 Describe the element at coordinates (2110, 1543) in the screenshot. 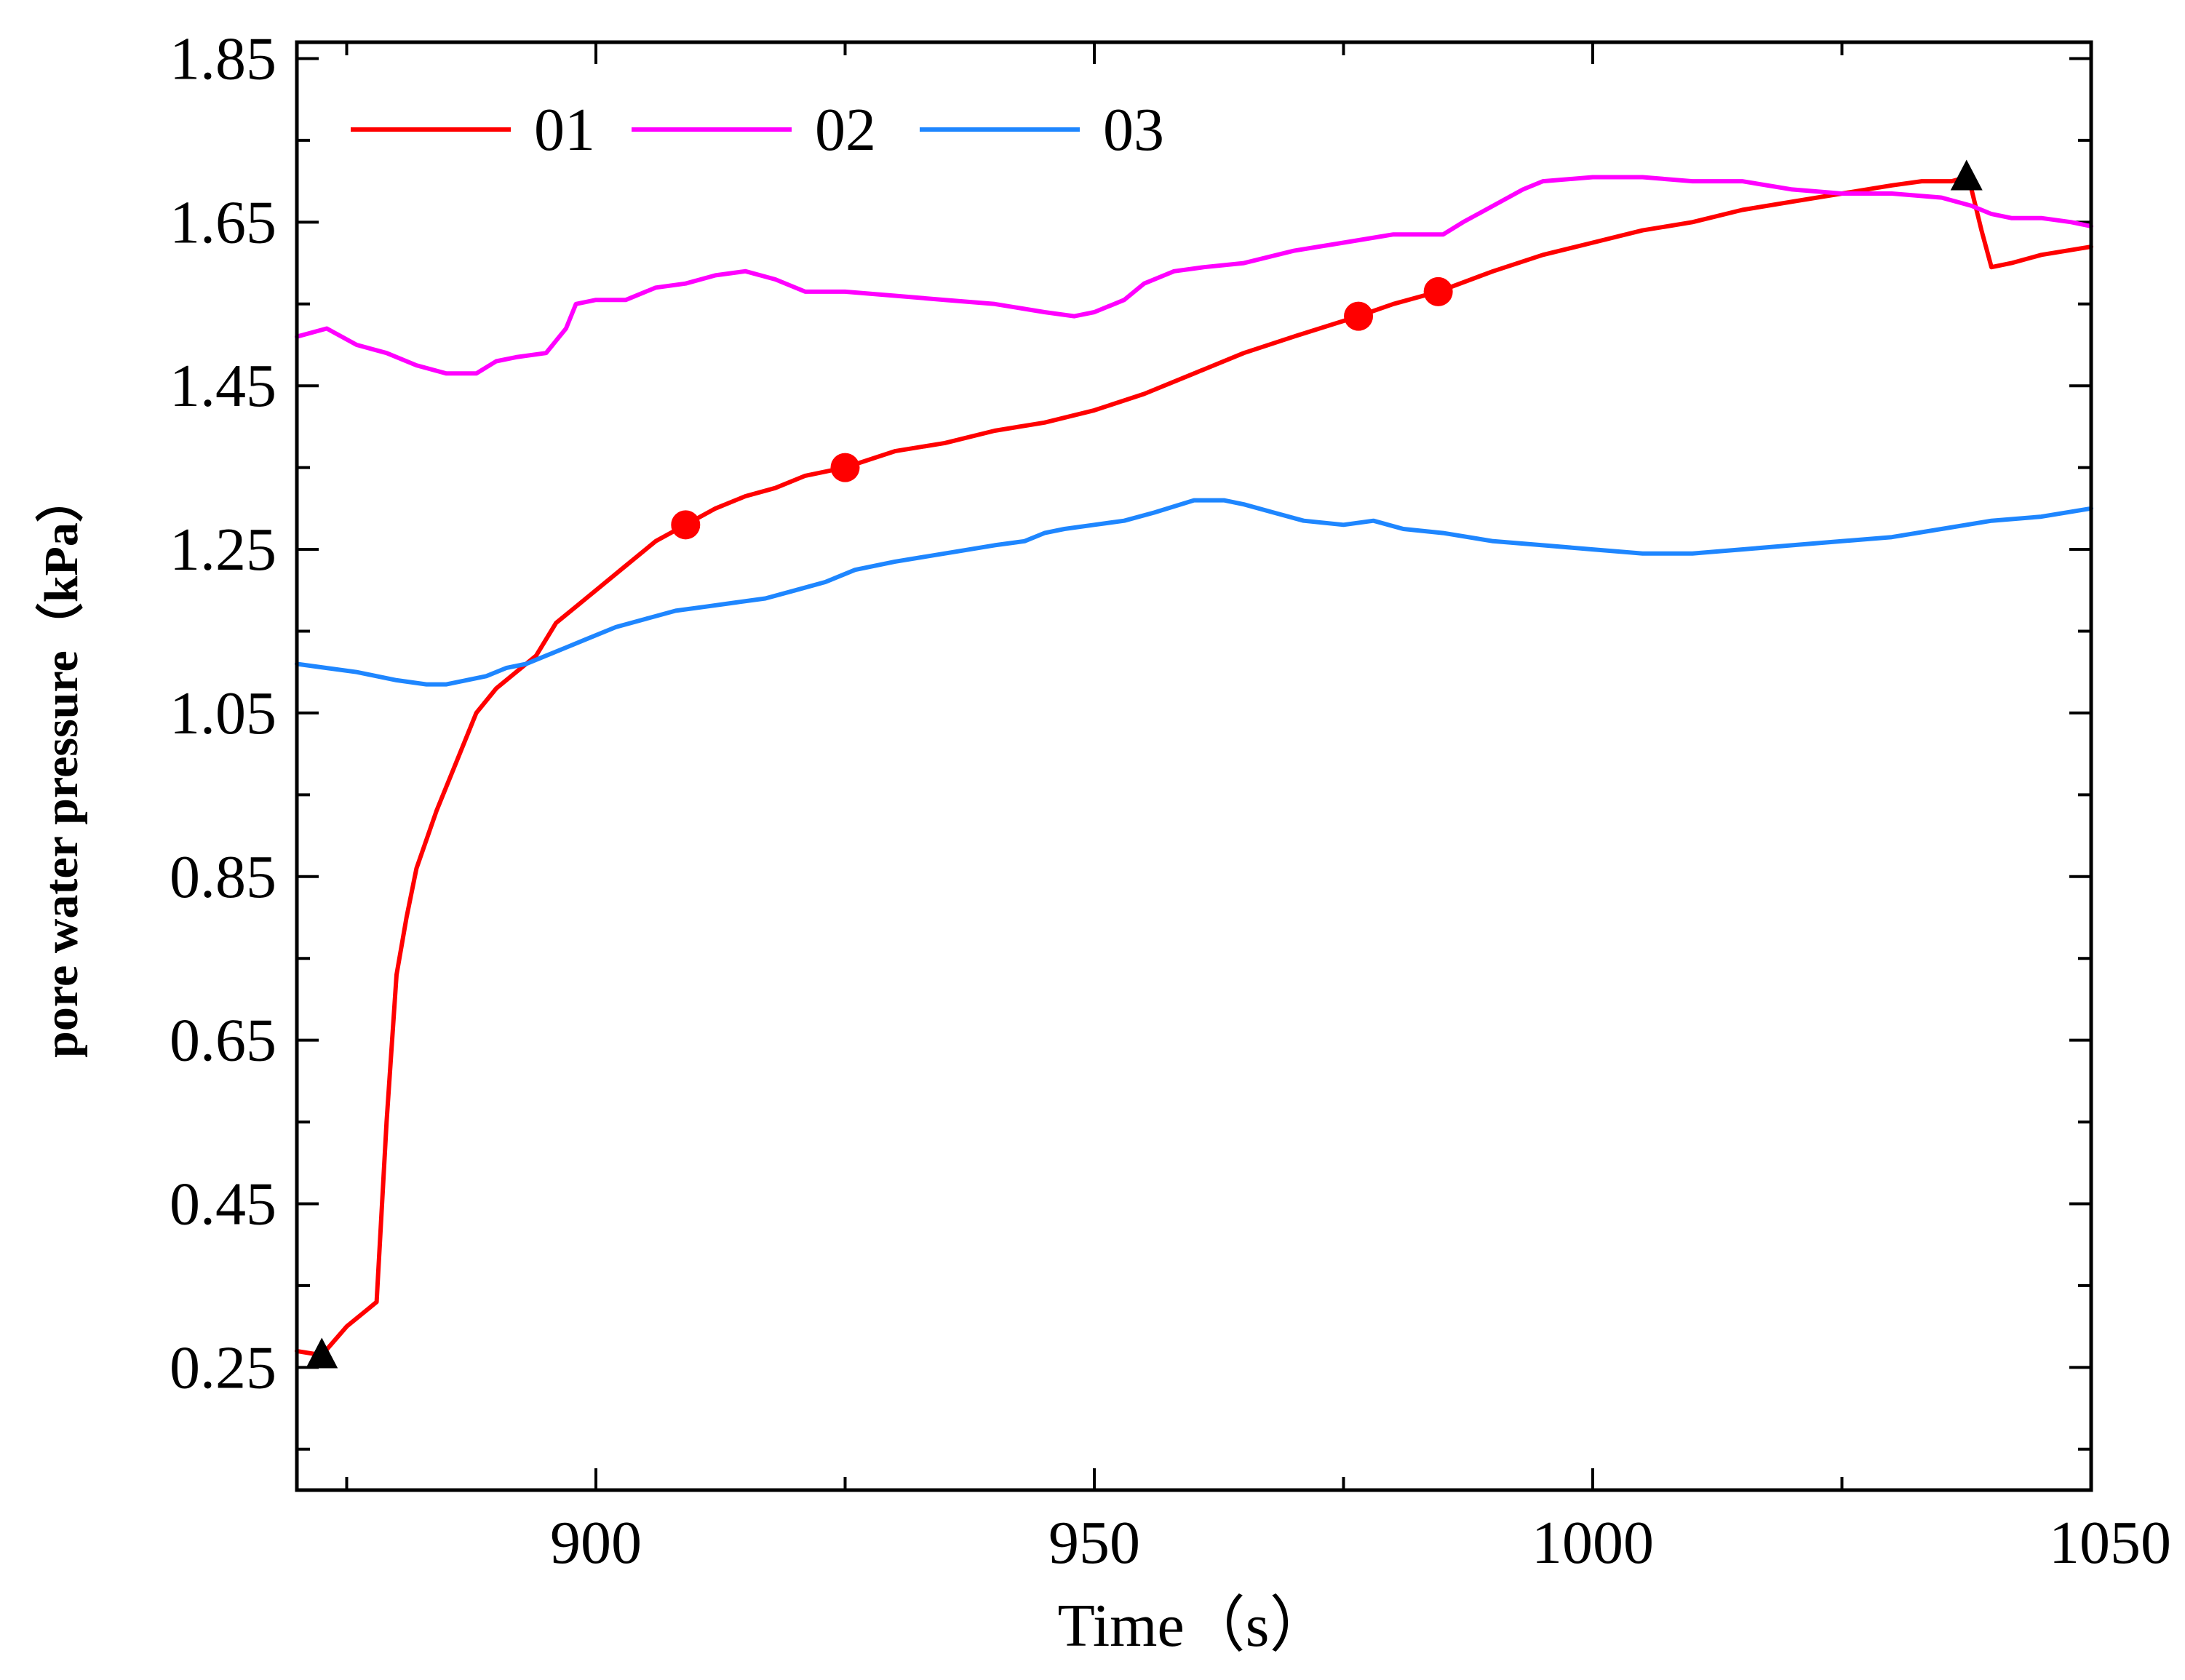

I see `x-tick-label: 1050` at that location.